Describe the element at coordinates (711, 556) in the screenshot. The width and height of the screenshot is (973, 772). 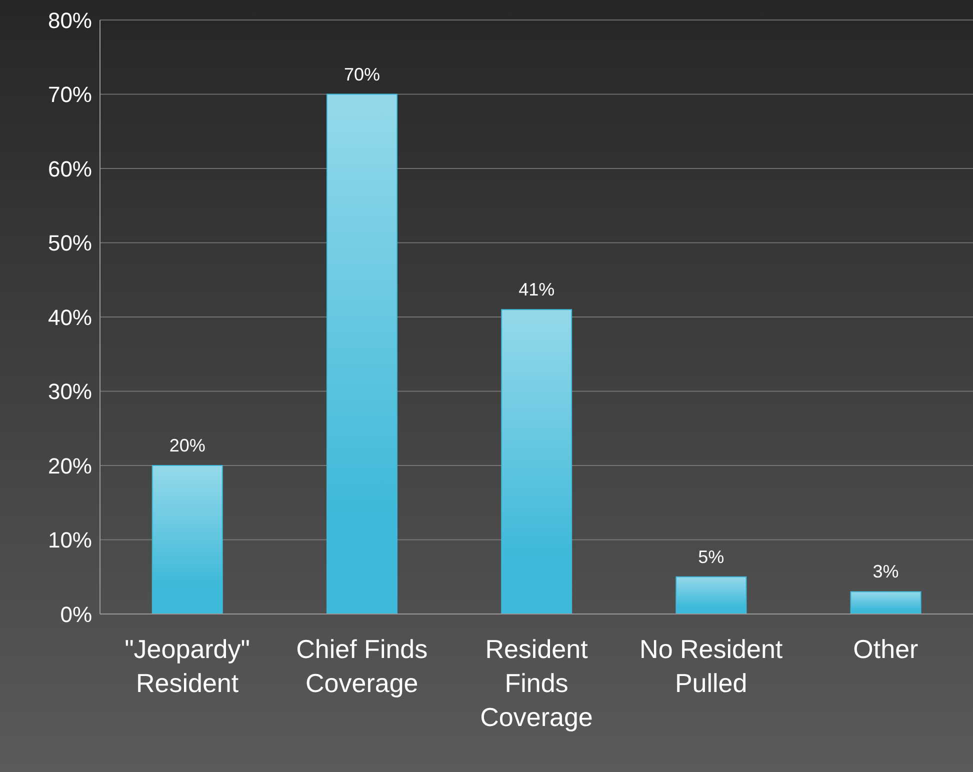
I see `data-label: 5%` at that location.